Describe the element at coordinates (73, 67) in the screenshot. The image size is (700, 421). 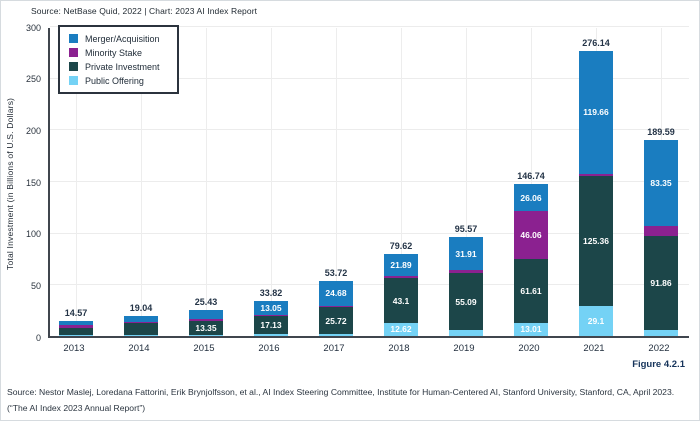
I see `private-investment-swatch-icon` at that location.